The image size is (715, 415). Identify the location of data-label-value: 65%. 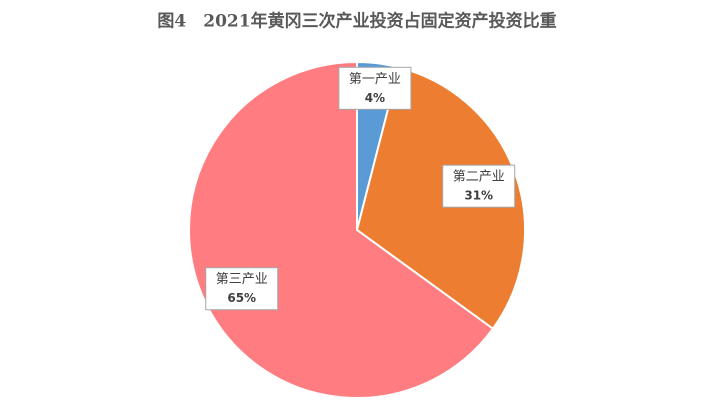
(241, 298).